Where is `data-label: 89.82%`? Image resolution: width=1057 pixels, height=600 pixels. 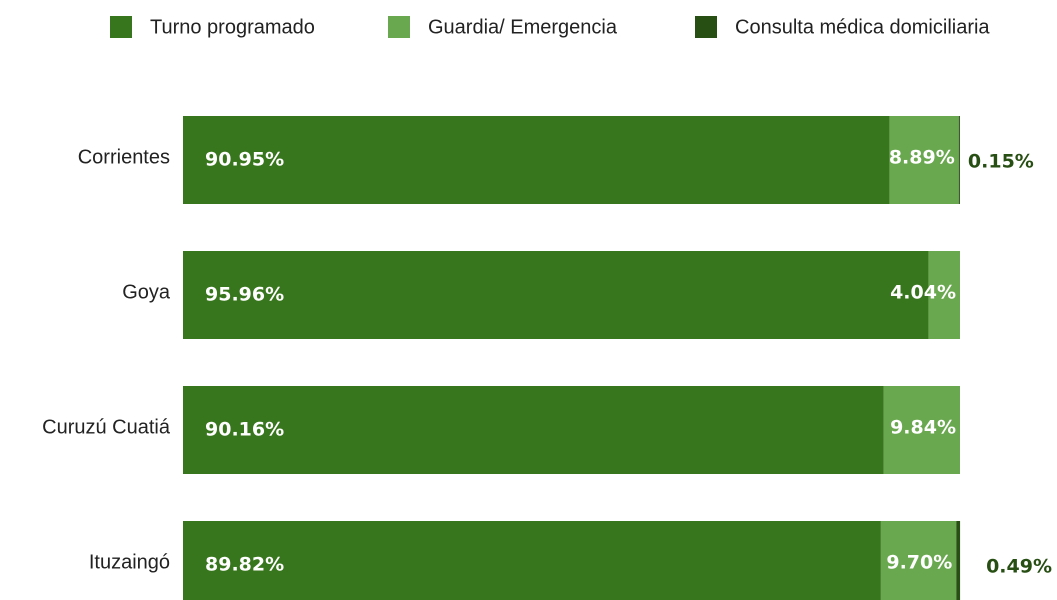 data-label: 89.82% is located at coordinates (244, 565).